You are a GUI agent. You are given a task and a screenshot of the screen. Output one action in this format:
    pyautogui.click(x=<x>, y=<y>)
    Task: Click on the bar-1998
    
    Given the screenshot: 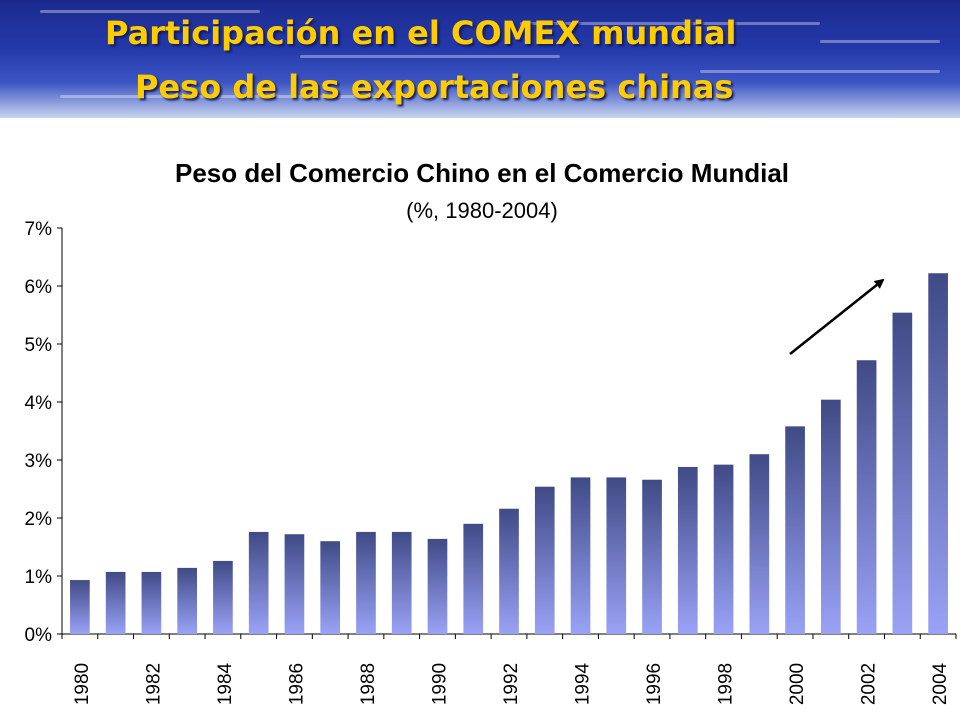 What is the action you would take?
    pyautogui.click(x=723, y=549)
    